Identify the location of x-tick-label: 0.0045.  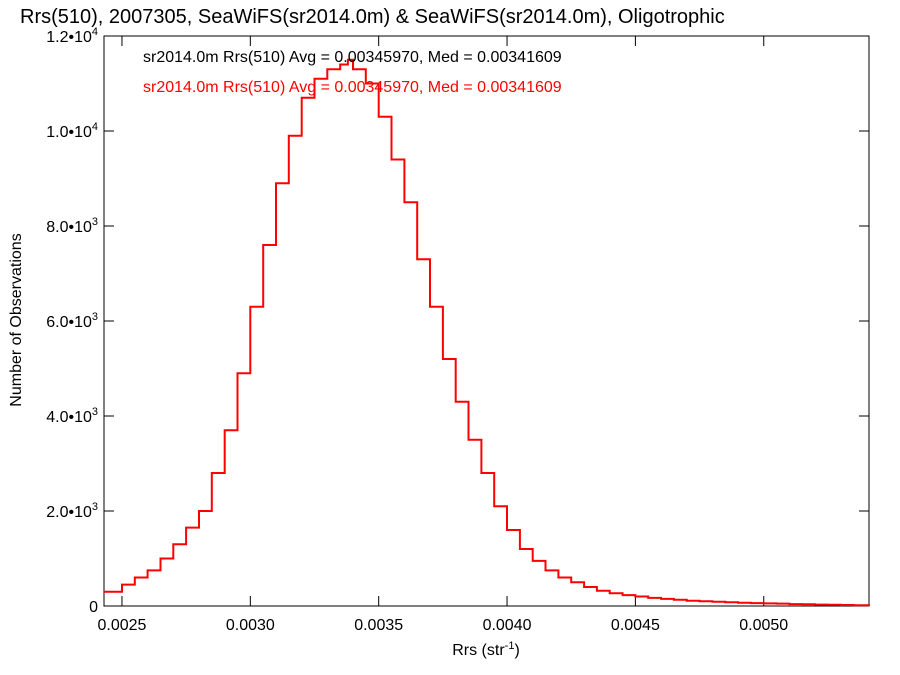
(635, 625).